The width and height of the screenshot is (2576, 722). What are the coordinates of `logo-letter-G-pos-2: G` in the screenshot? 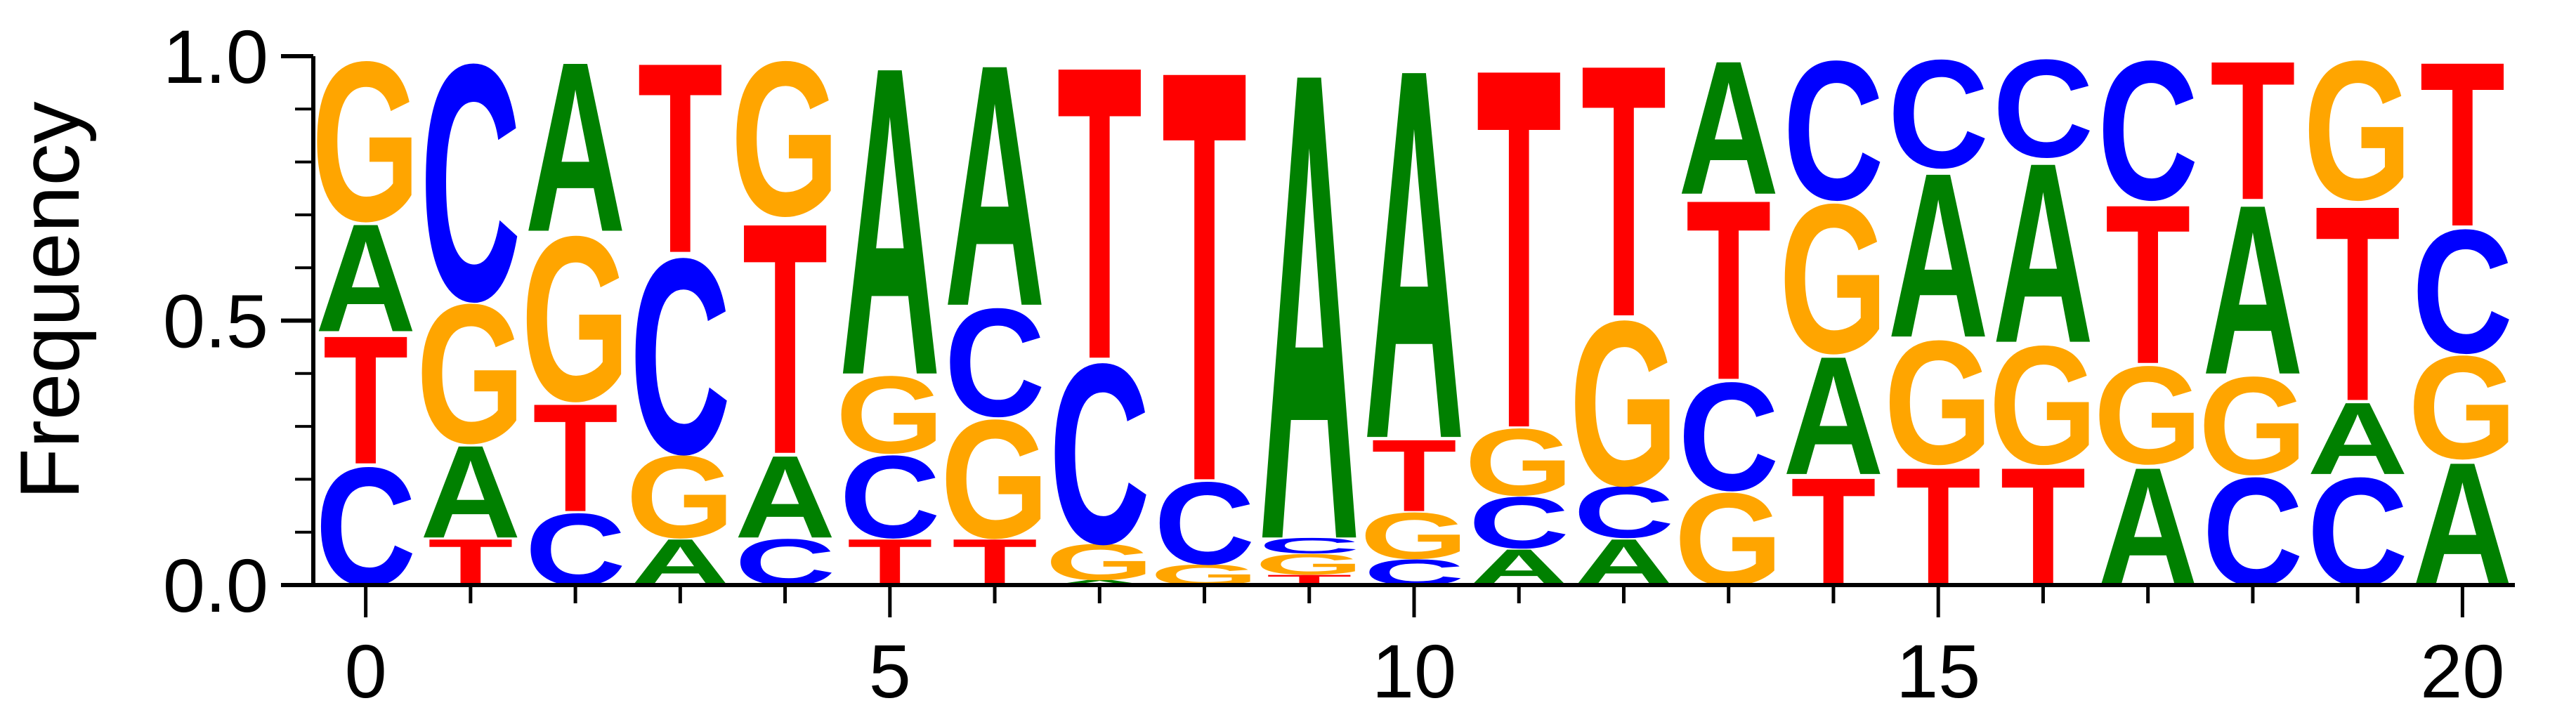 It's located at (575, 319).